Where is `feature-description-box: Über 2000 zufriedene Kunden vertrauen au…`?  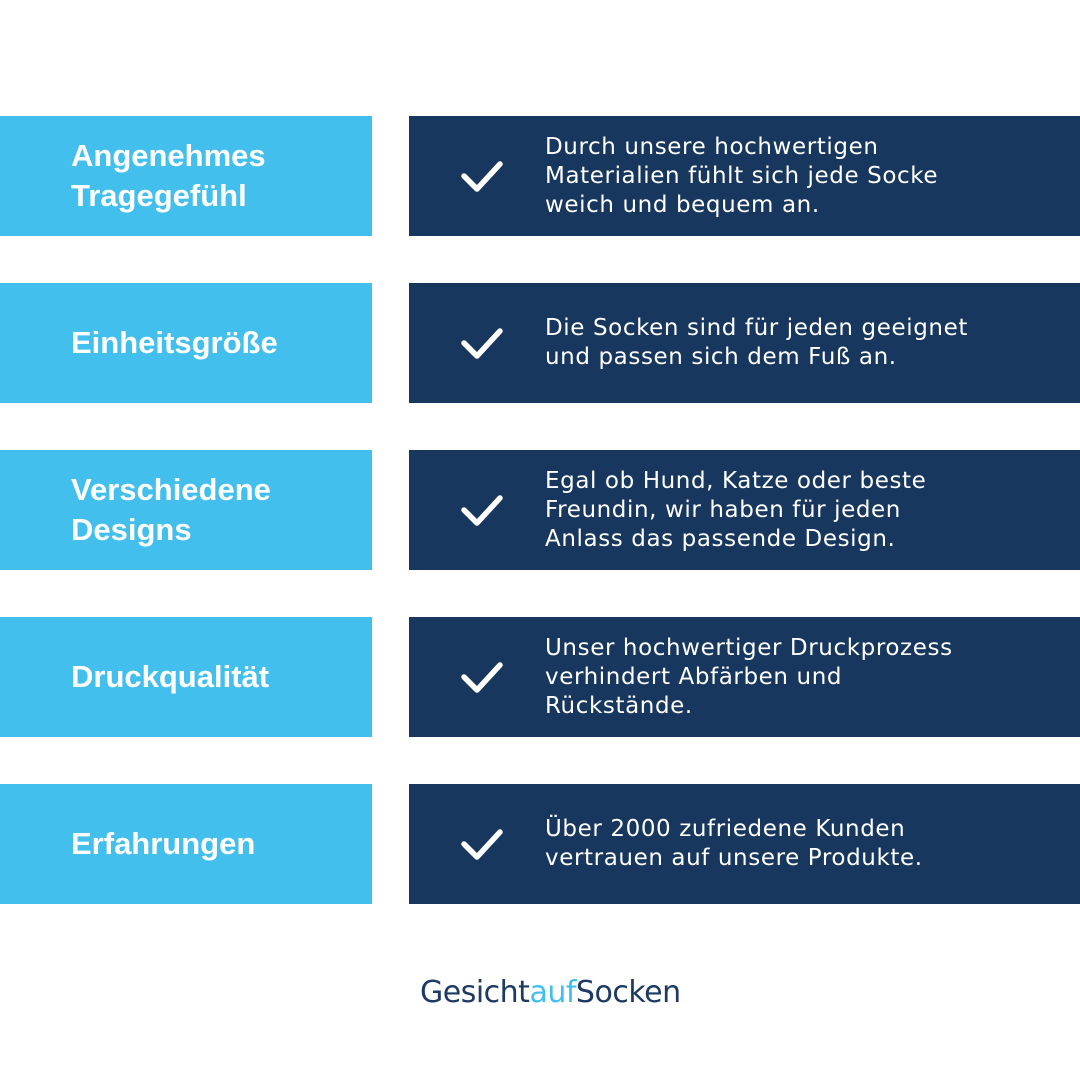 feature-description-box: Über 2000 zufriedene Kunden vertrauen au… is located at coordinates (744, 844).